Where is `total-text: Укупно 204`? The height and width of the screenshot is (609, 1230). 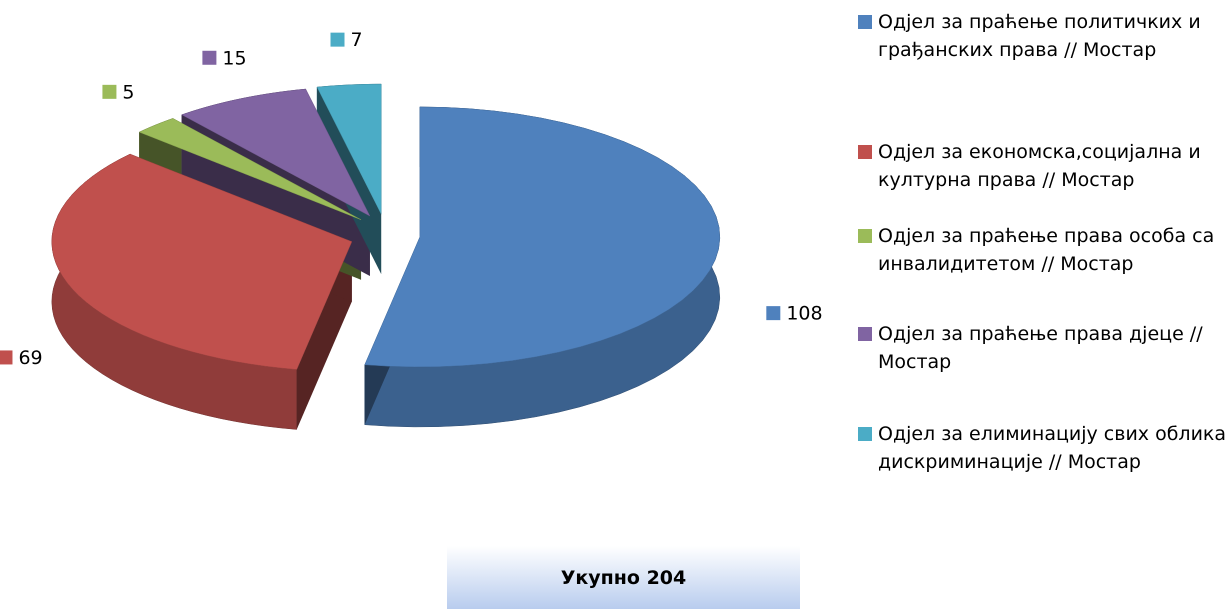
total-text: Укупно 204 is located at coordinates (623, 577).